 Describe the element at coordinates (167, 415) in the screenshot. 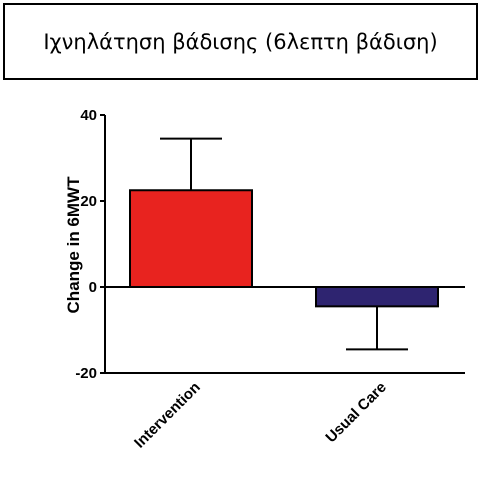

I see `x-category-label: Intervention` at that location.